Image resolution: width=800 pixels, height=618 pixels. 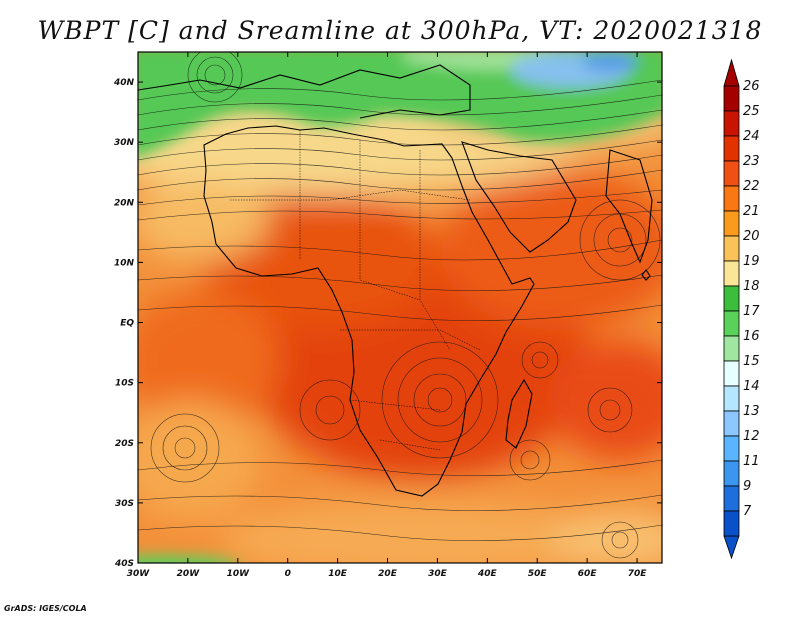 I want to click on colorbar-label: 11, so click(x=751, y=461).